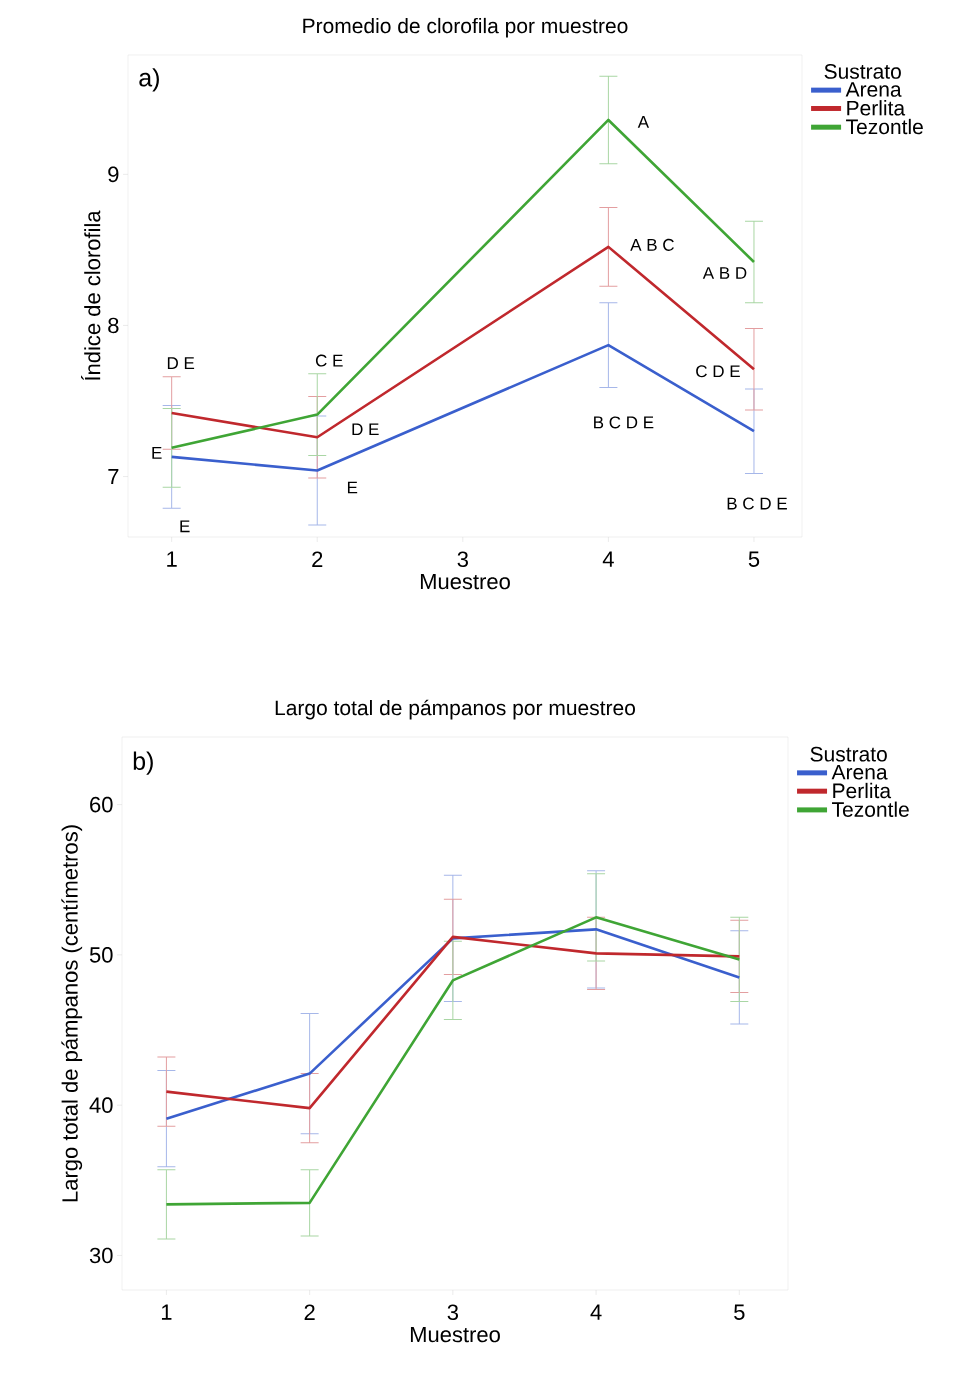 The image size is (972, 1388). Describe the element at coordinates (465, 27) in the screenshot. I see `chart-title: Promedio de clorofila por muestreo` at that location.